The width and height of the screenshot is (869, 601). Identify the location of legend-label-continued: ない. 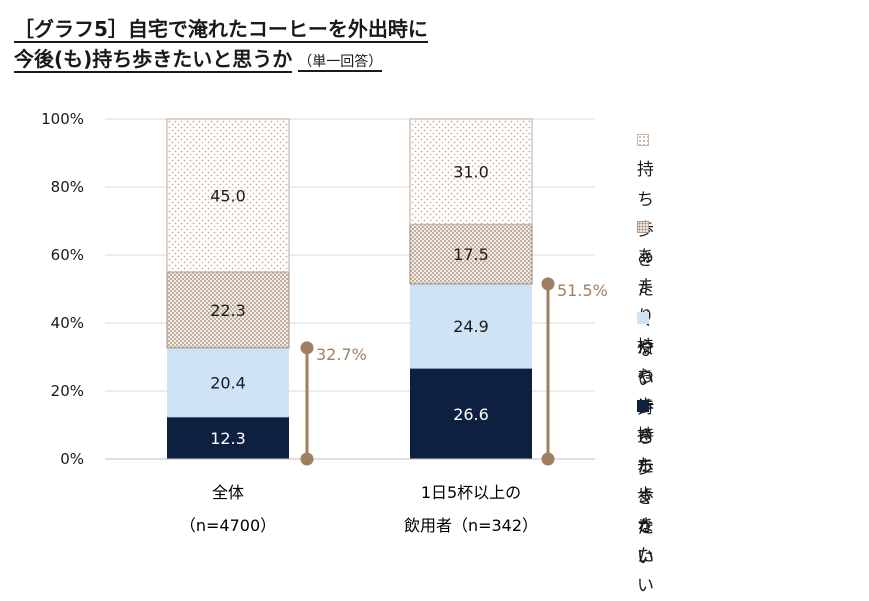
(645, 542).